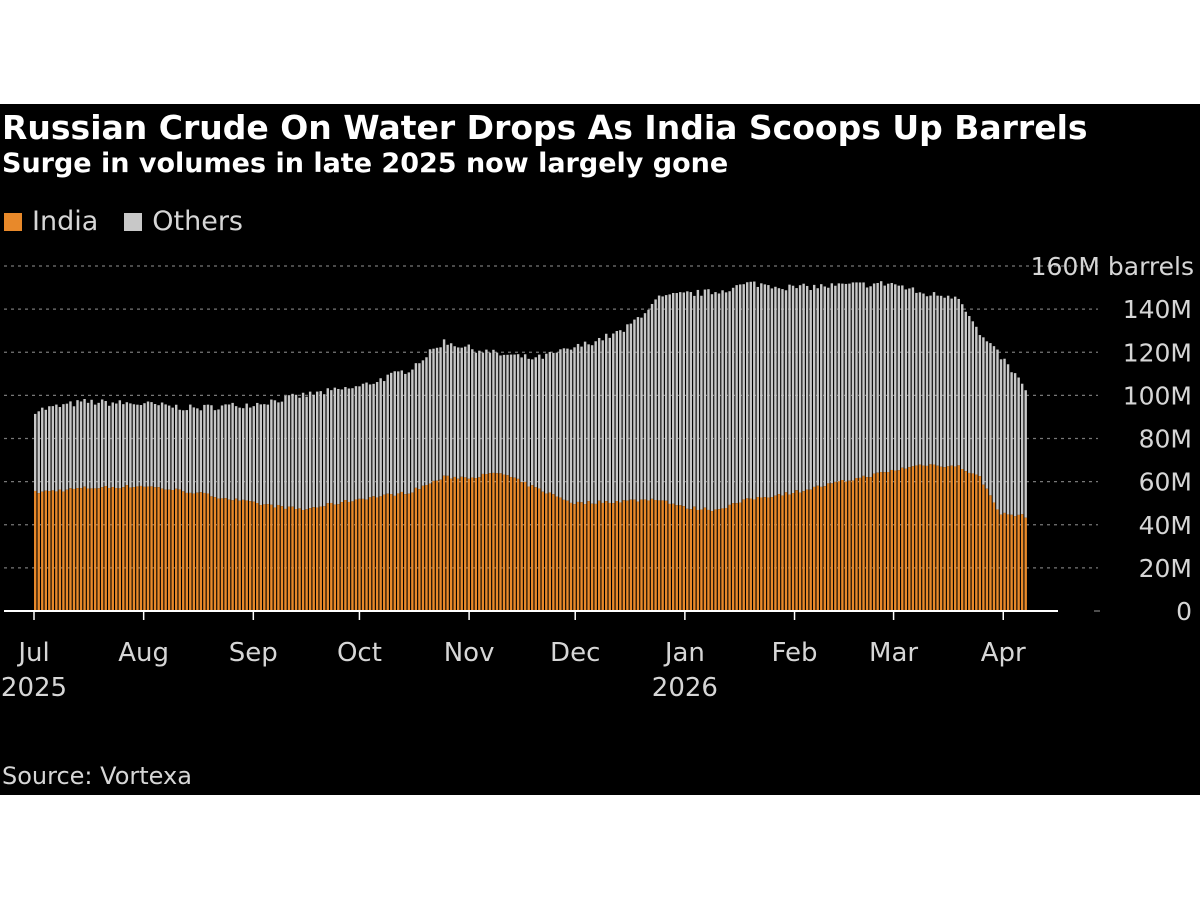 The image size is (1200, 900). I want to click on legend-item-india: India, so click(51, 221).